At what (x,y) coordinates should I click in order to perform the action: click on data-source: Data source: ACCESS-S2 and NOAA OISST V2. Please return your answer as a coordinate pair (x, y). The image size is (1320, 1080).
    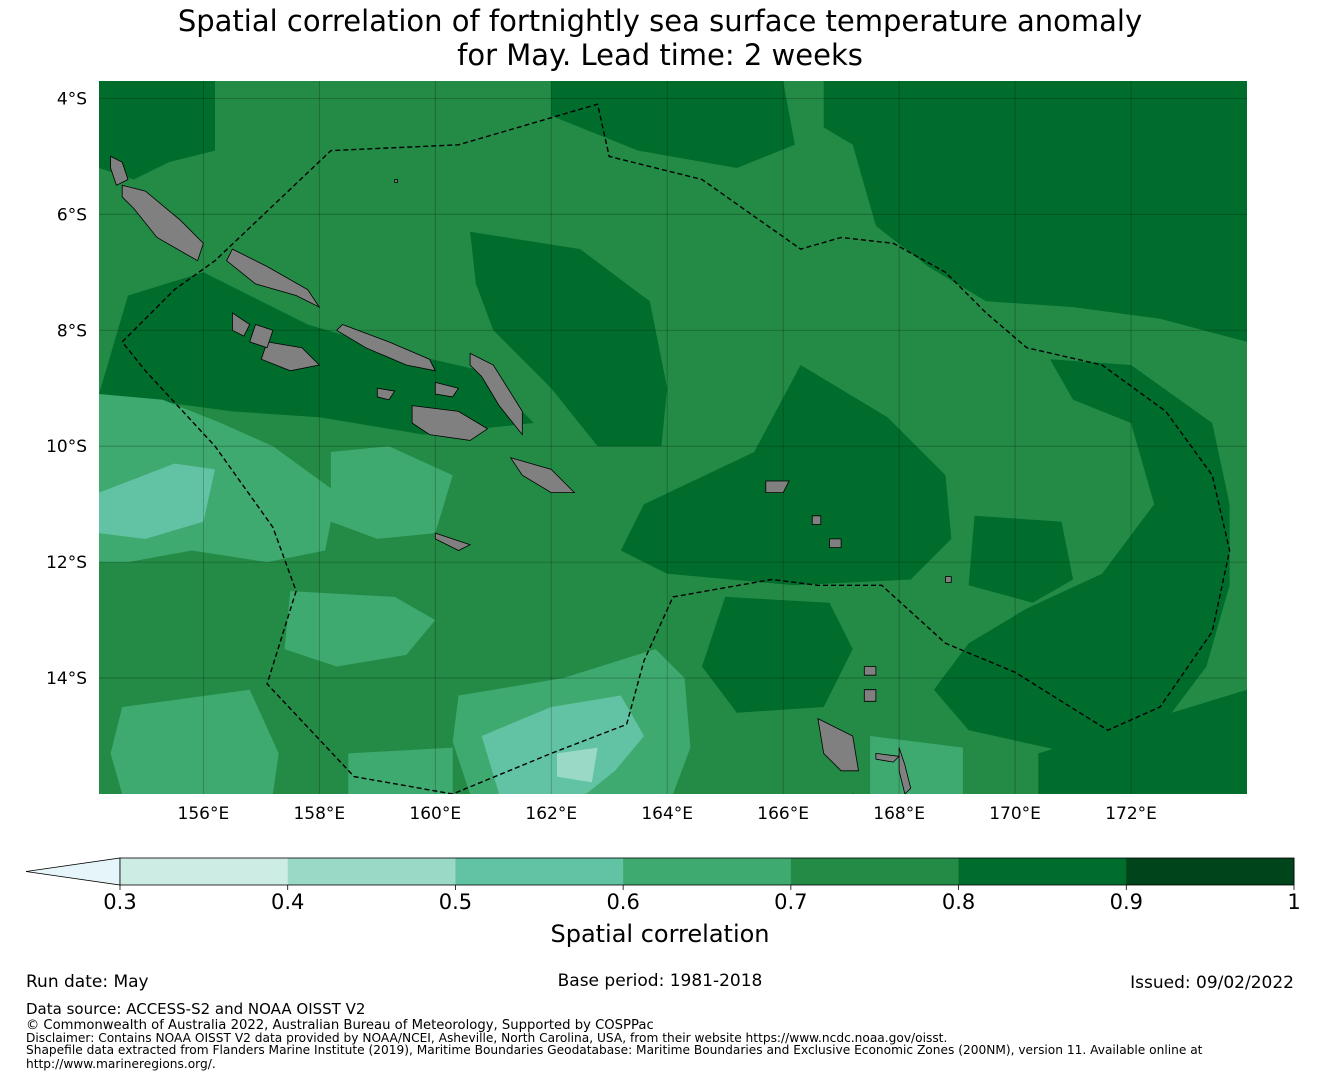
    Looking at the image, I should click on (196, 1009).